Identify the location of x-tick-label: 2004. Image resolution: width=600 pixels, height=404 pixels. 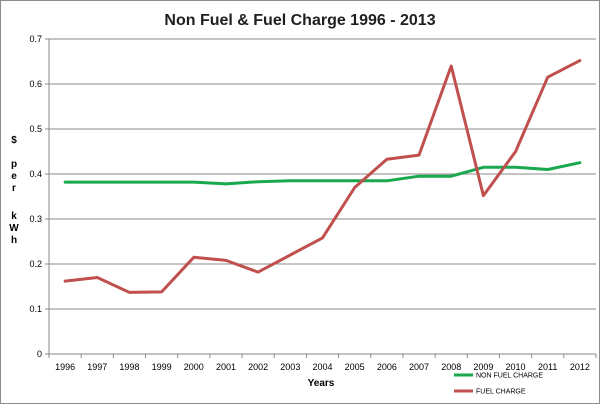
(322, 367).